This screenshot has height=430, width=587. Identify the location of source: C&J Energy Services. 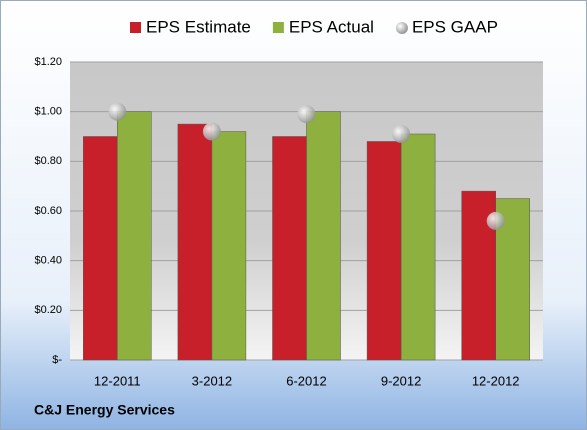
(104, 410).